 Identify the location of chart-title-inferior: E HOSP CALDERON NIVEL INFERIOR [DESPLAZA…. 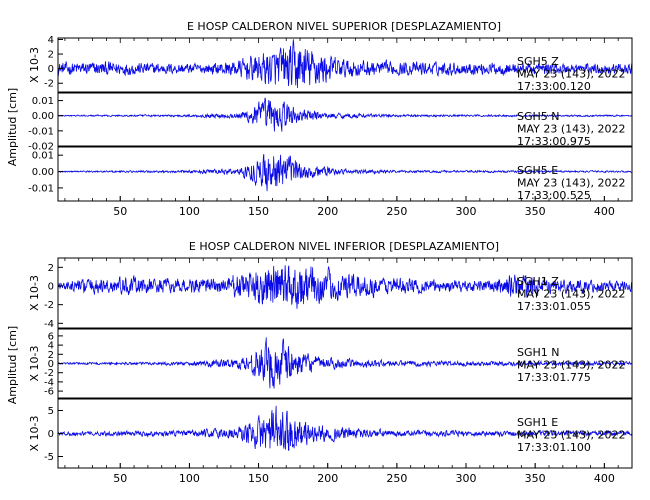
(344, 246).